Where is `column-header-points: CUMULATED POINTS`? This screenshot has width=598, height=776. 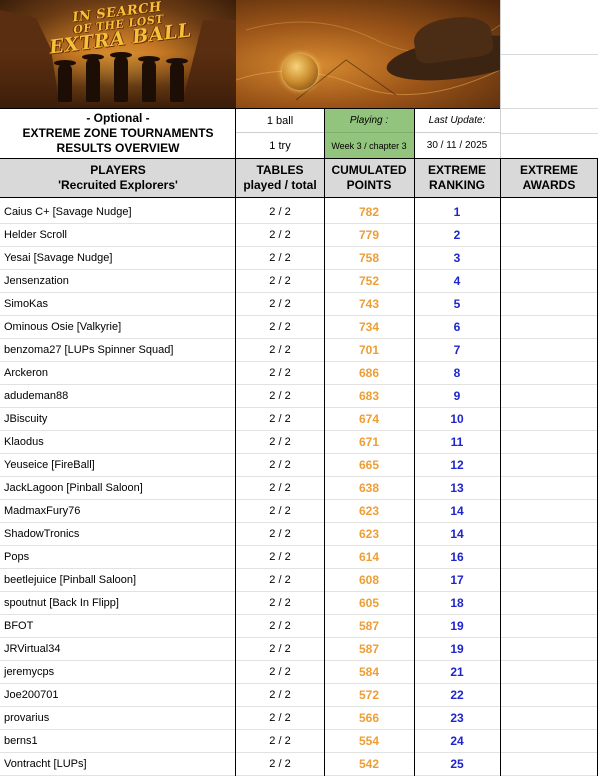
column-header-points: CUMULATED POINTS is located at coordinates (369, 177).